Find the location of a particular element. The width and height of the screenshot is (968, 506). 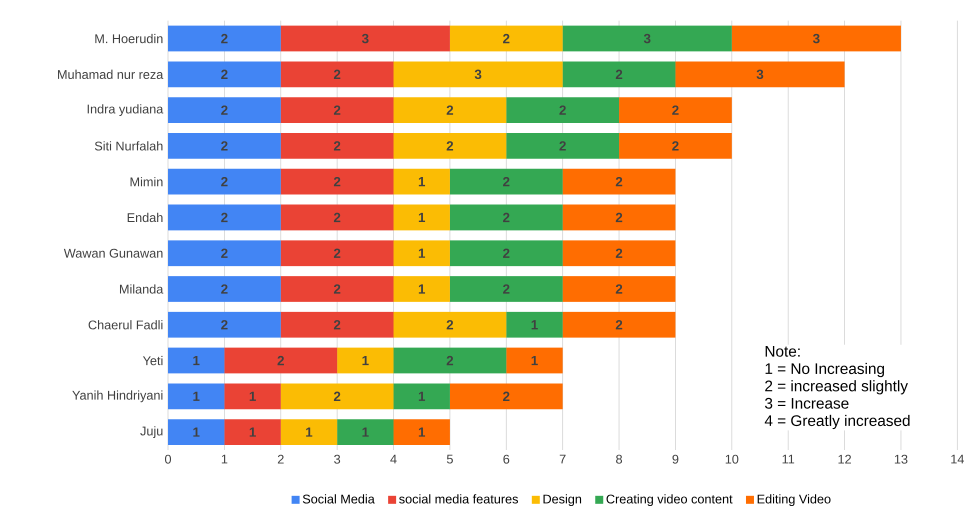

x-tick-label: 4 is located at coordinates (393, 459).